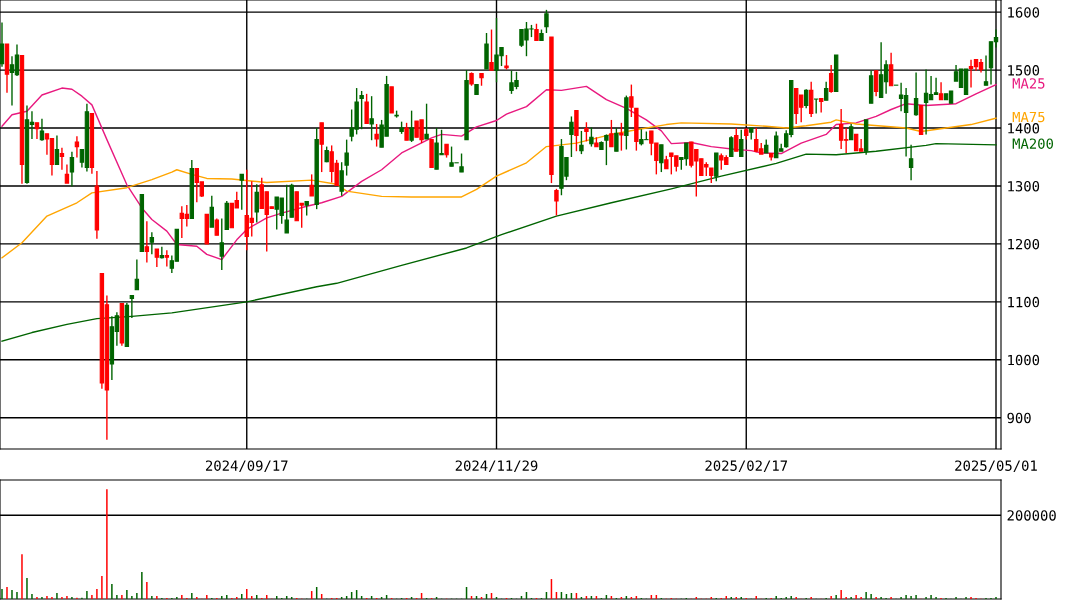  What do you see at coordinates (1024, 360) in the screenshot?
I see `y-tick-label: 1000` at bounding box center [1024, 360].